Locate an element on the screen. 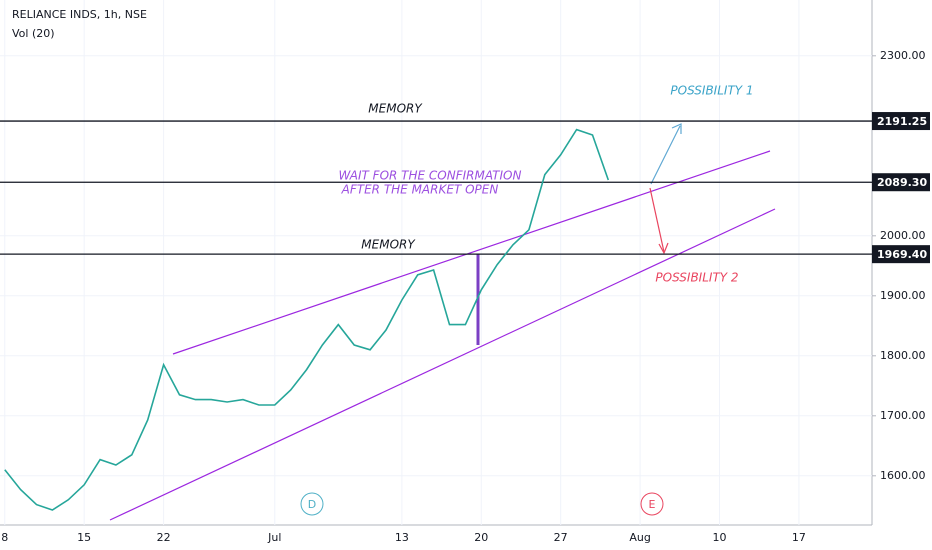 The image size is (932, 550). arrow-down-head is located at coordinates (663, 248).